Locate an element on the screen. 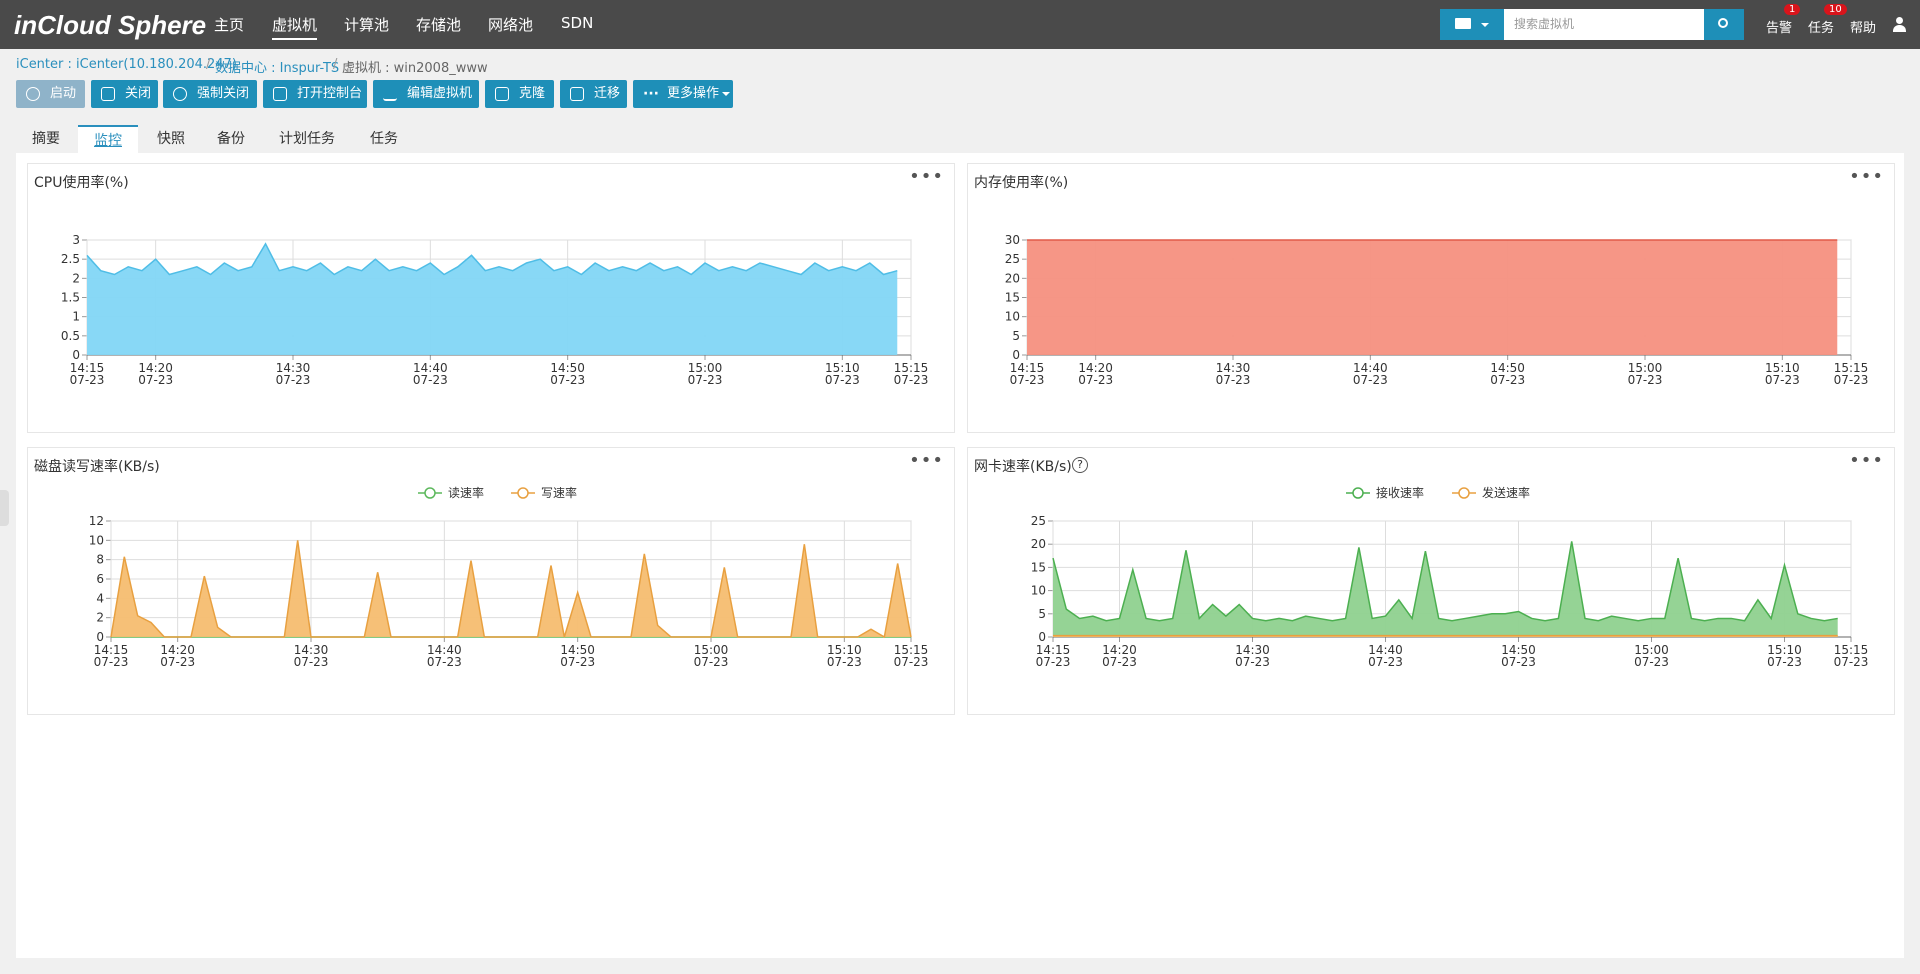 The height and width of the screenshot is (974, 1920). y-tick-label: 0 is located at coordinates (76, 355).